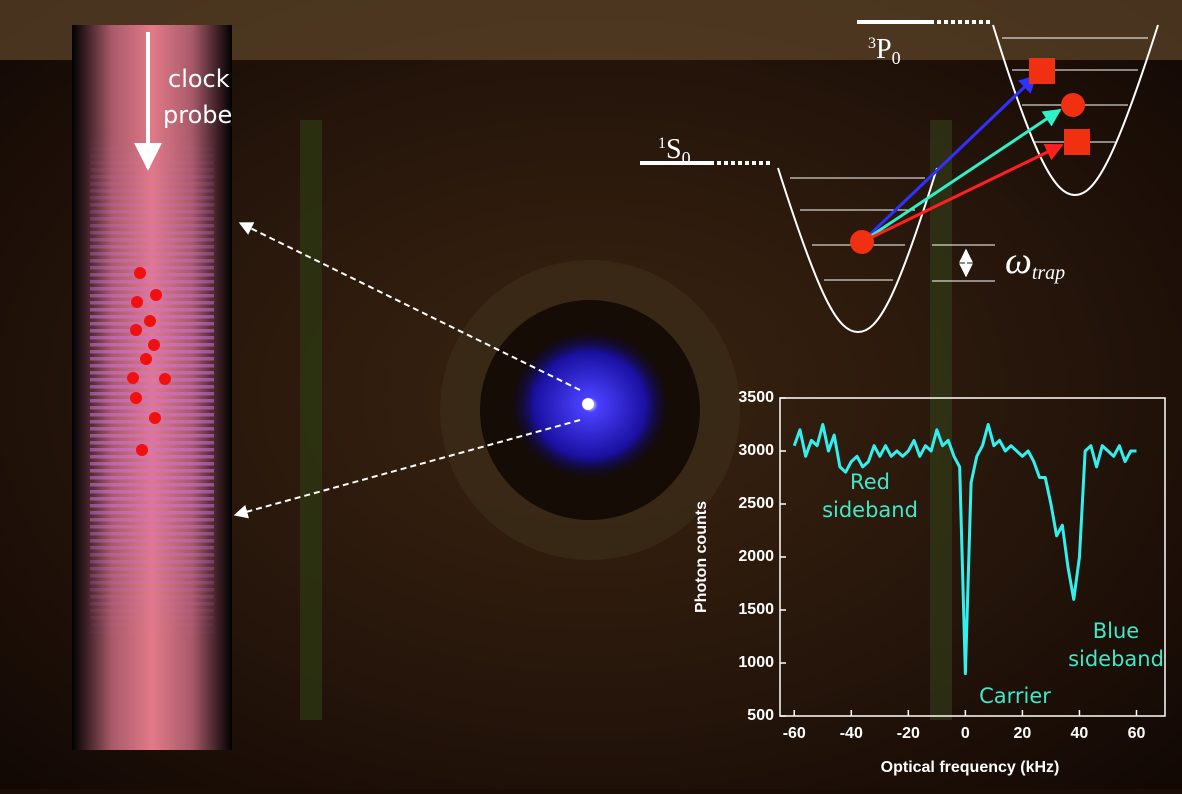 The height and width of the screenshot is (794, 1182). What do you see at coordinates (964, 549) in the screenshot?
I see `data-line` at bounding box center [964, 549].